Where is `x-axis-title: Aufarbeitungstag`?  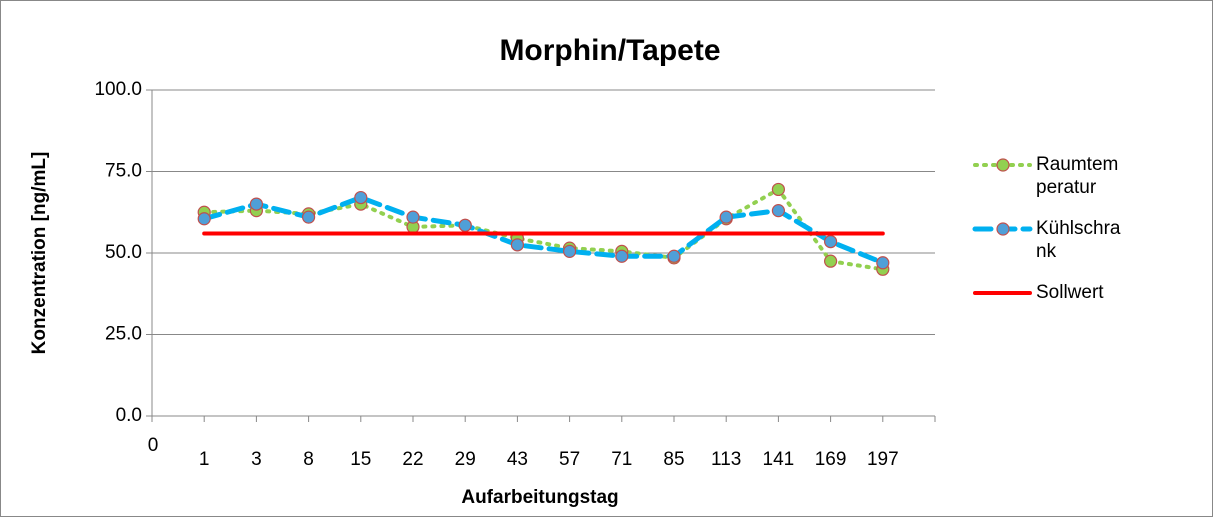
x-axis-title: Aufarbeitungstag is located at coordinates (539, 497).